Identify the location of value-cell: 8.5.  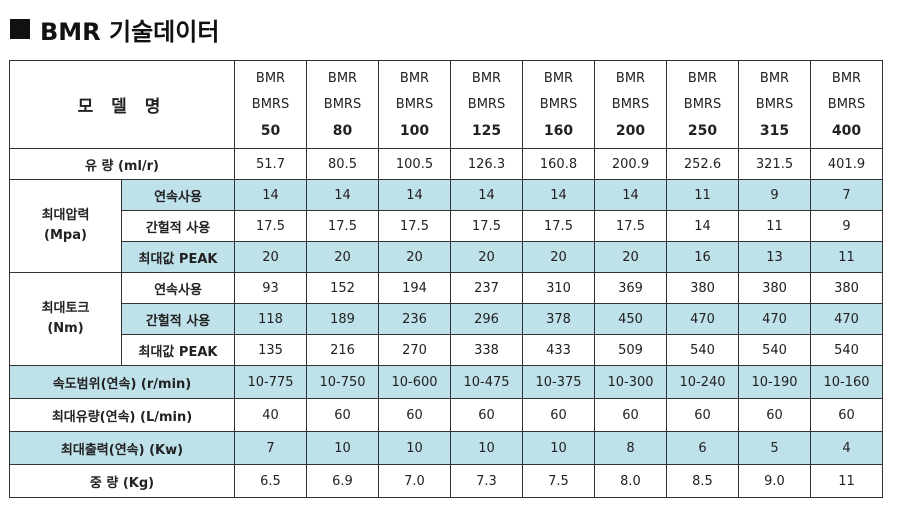
(702, 481).